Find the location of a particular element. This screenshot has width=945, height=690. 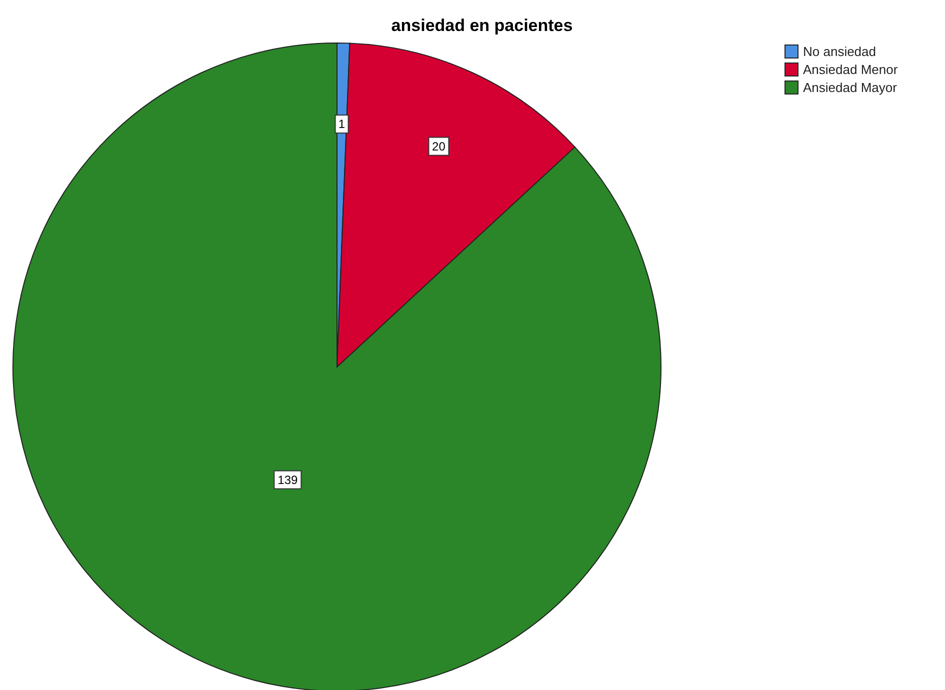

data-label: 20 is located at coordinates (439, 146).